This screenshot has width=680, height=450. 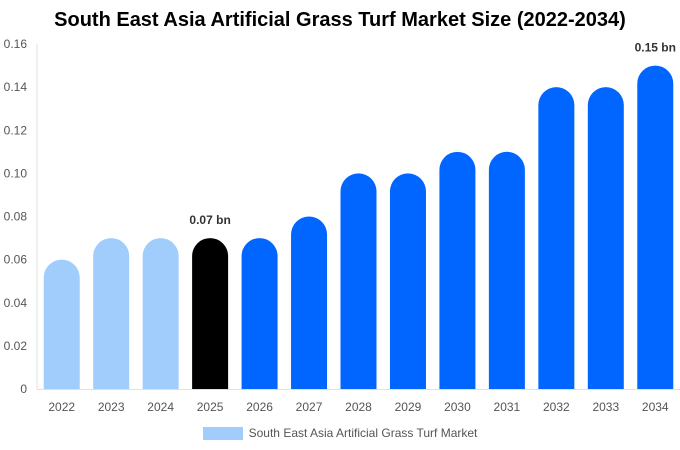 I want to click on bar-2028, so click(x=358, y=281).